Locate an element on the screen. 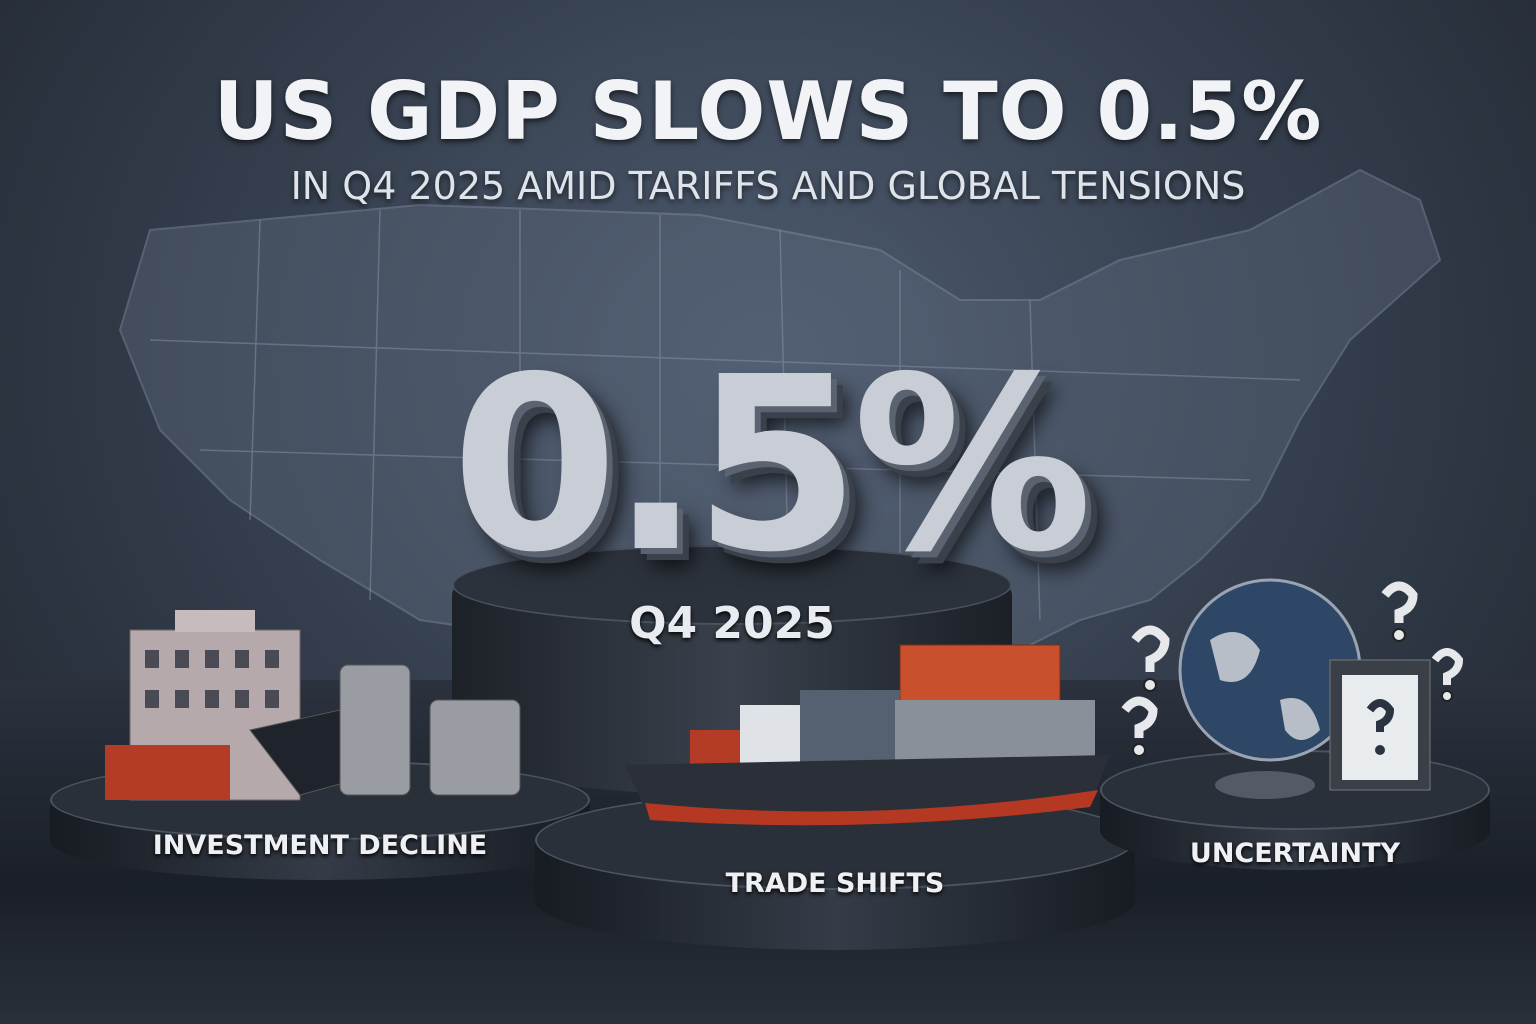 The width and height of the screenshot is (1536, 1024). pillar-label: UNCERTAINTY is located at coordinates (1295, 853).